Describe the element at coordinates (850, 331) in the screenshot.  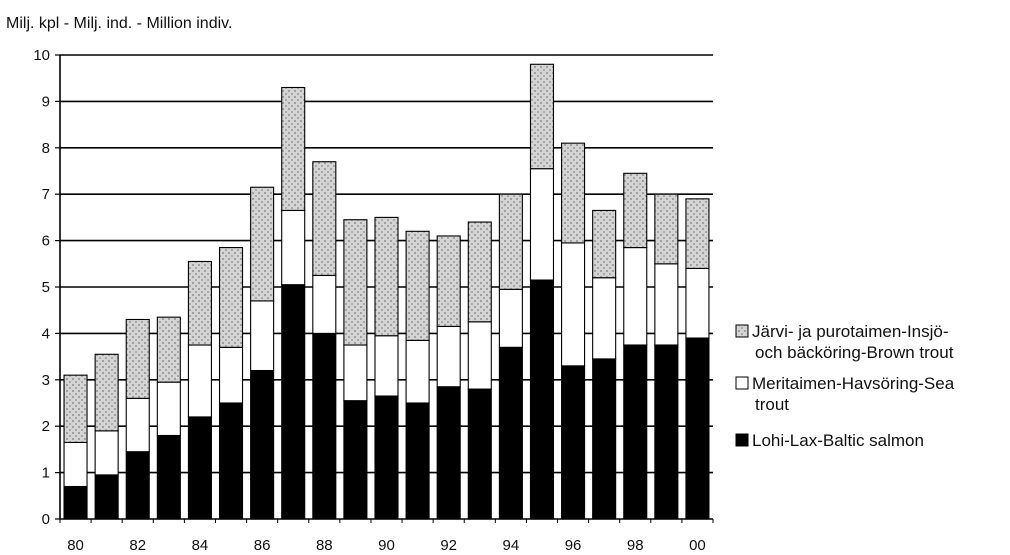
I see `legend-label: Järvi- ja purotaimen-Insjö-` at that location.